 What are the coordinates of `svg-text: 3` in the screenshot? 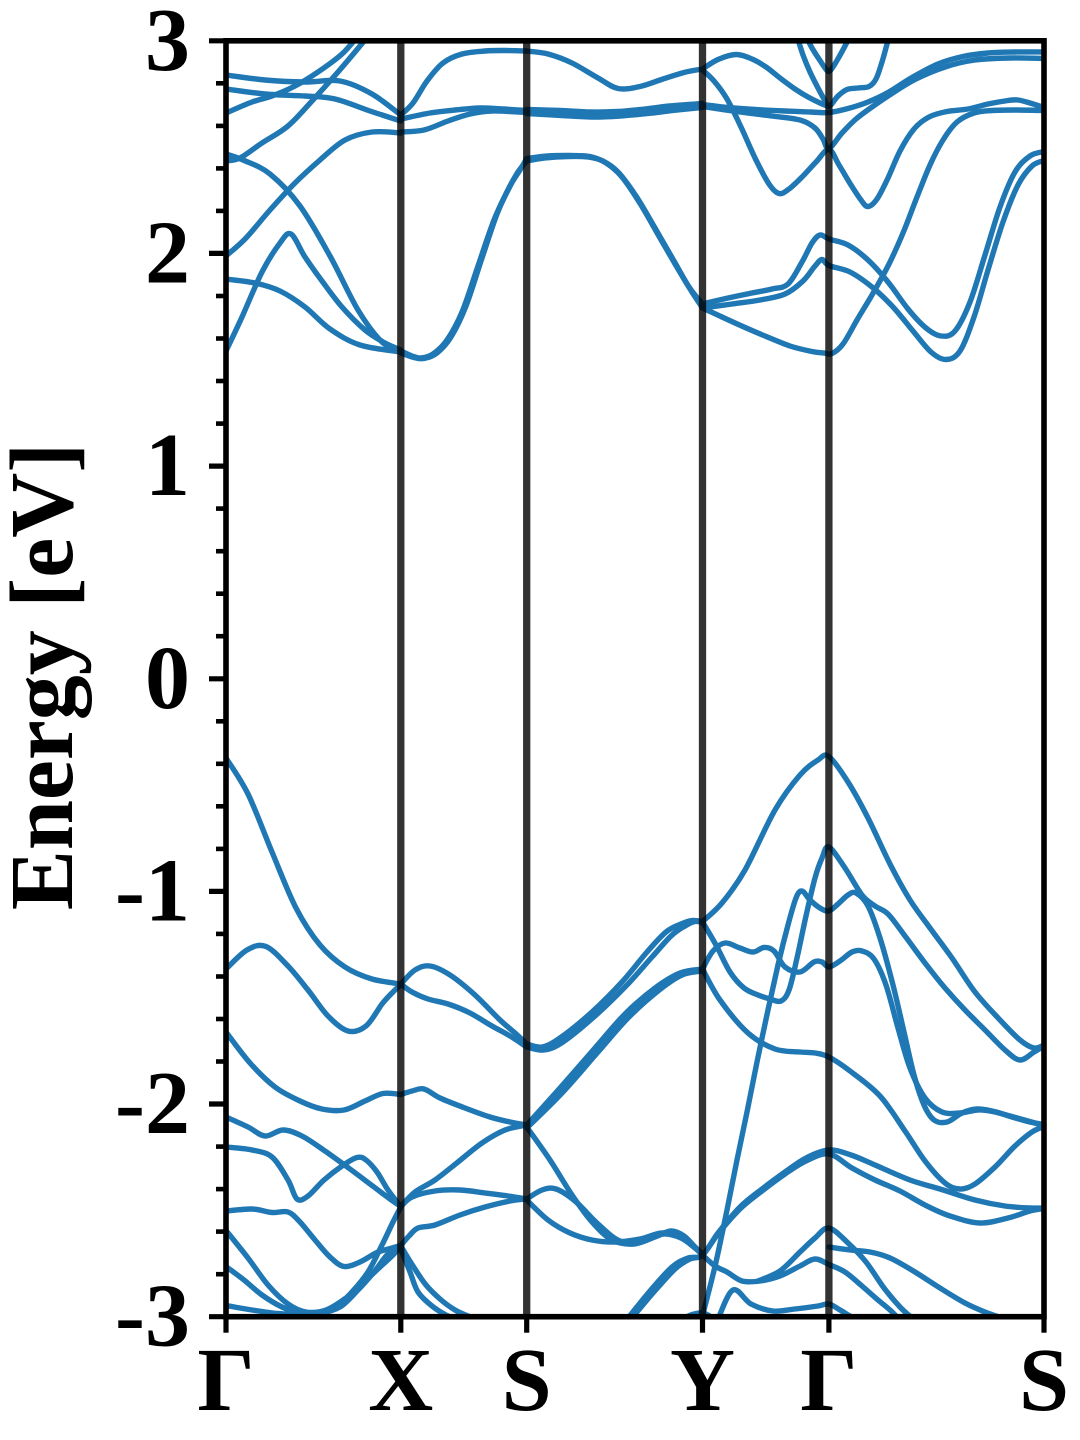 It's located at (167, 45).